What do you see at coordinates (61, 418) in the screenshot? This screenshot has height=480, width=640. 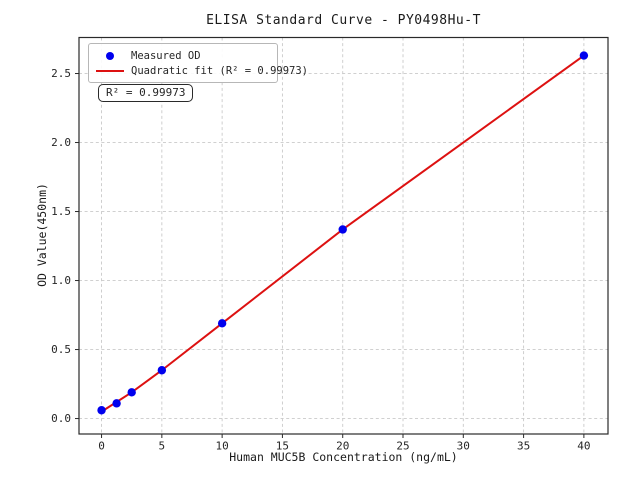 I see `y-tick-label: 0.0` at bounding box center [61, 418].